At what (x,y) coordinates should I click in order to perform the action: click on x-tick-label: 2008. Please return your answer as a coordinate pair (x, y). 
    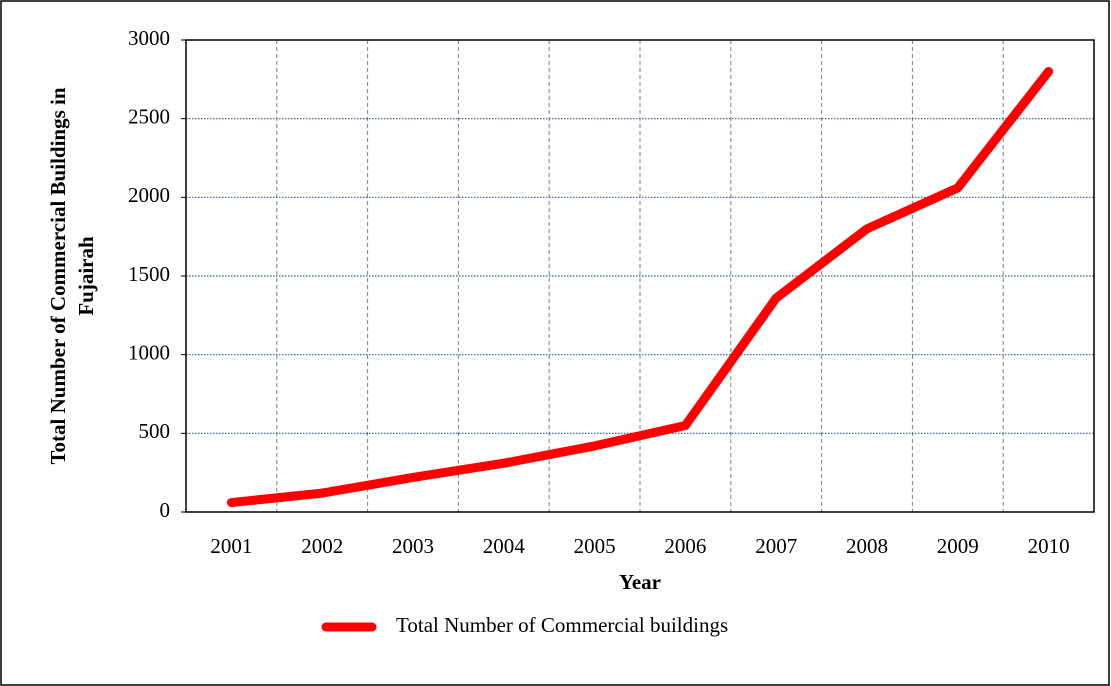
    Looking at the image, I should click on (867, 546).